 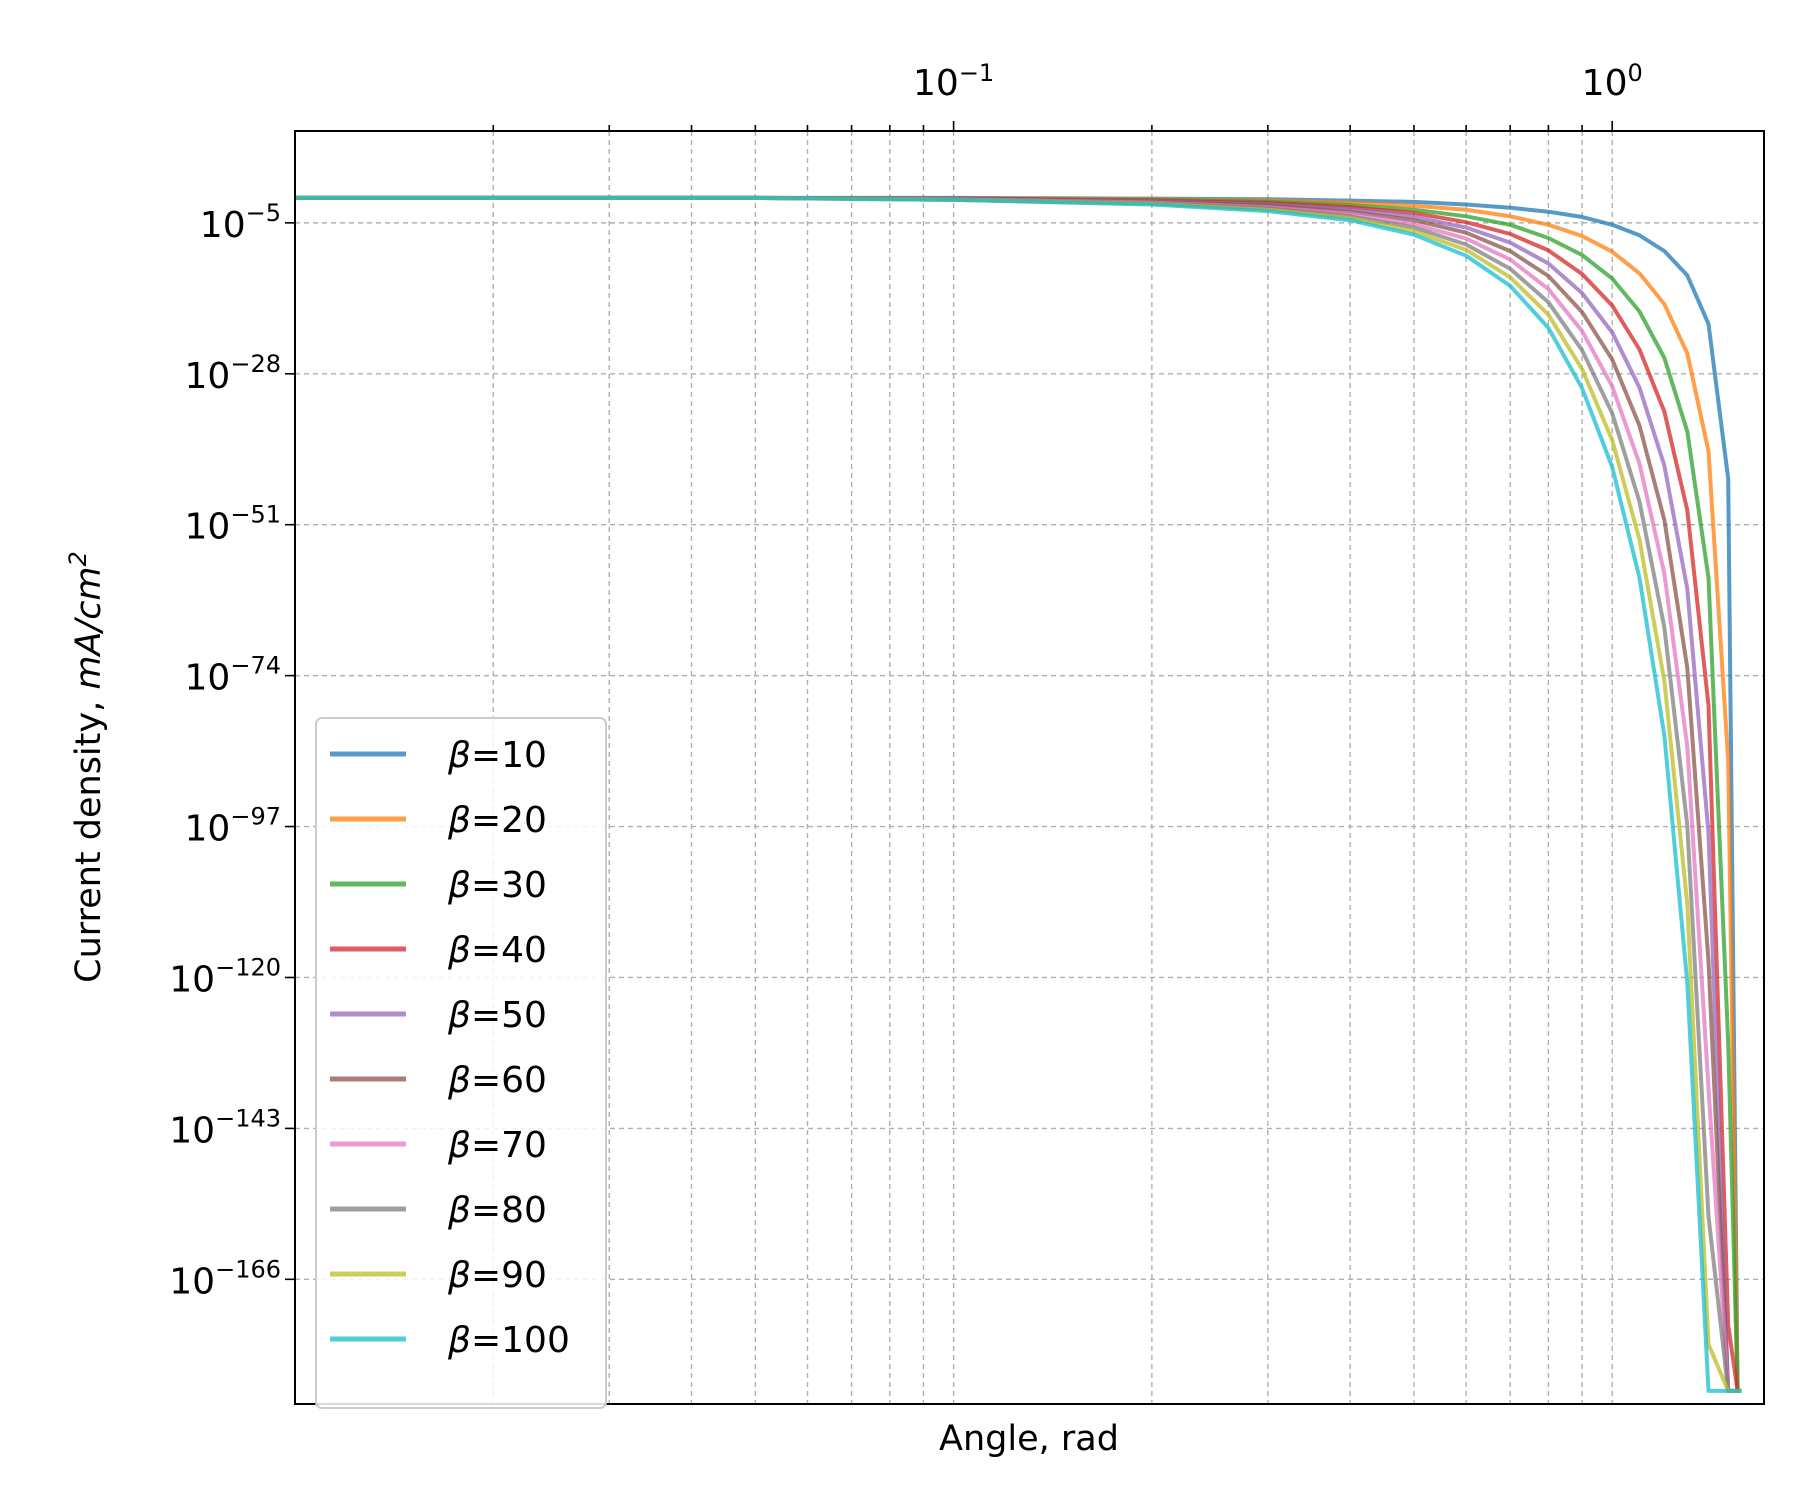 What do you see at coordinates (497, 885) in the screenshot?
I see `legend-label: β=30` at bounding box center [497, 885].